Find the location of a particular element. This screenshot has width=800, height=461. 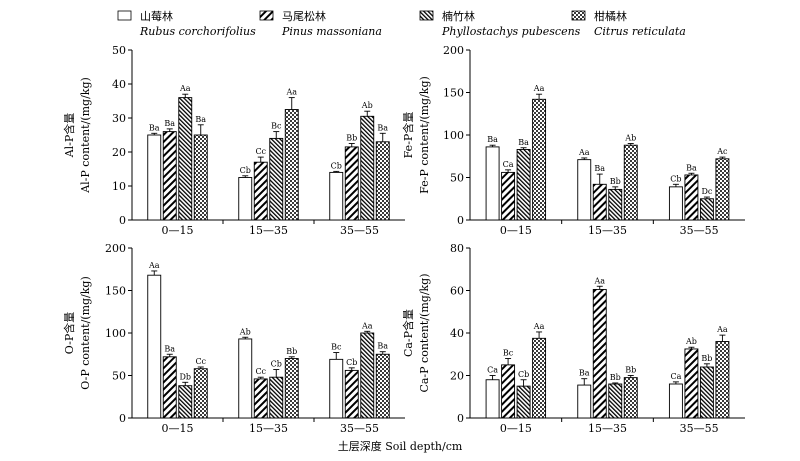

y-tick-label: 10 is located at coordinates (119, 186).